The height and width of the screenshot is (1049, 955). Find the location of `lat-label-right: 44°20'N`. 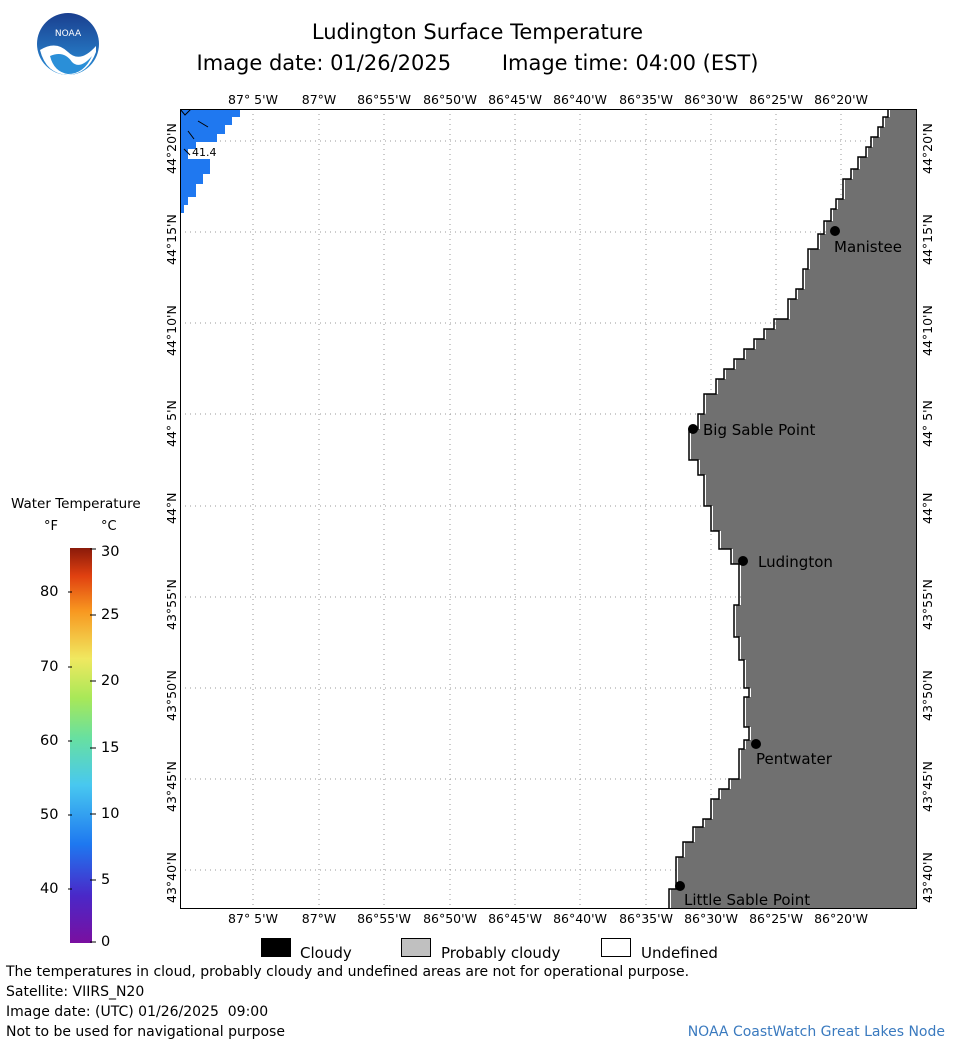

lat-label-right: 44°20'N is located at coordinates (927, 148).